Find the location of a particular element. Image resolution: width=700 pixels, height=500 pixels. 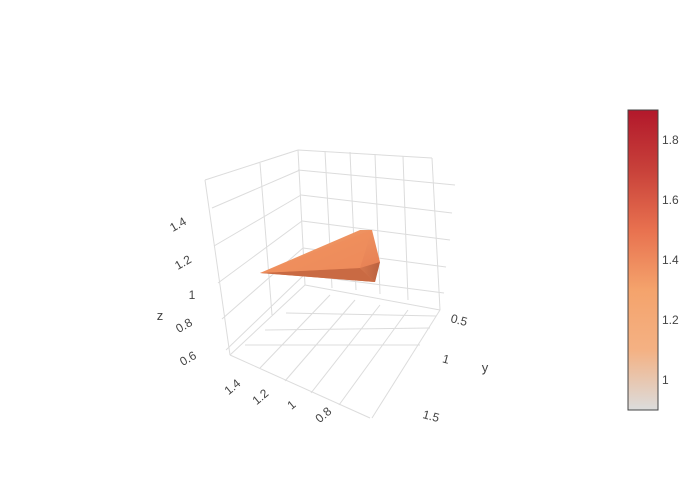

y-axis-ticks: 0.5 1 1.5 is located at coordinates (445, 368).